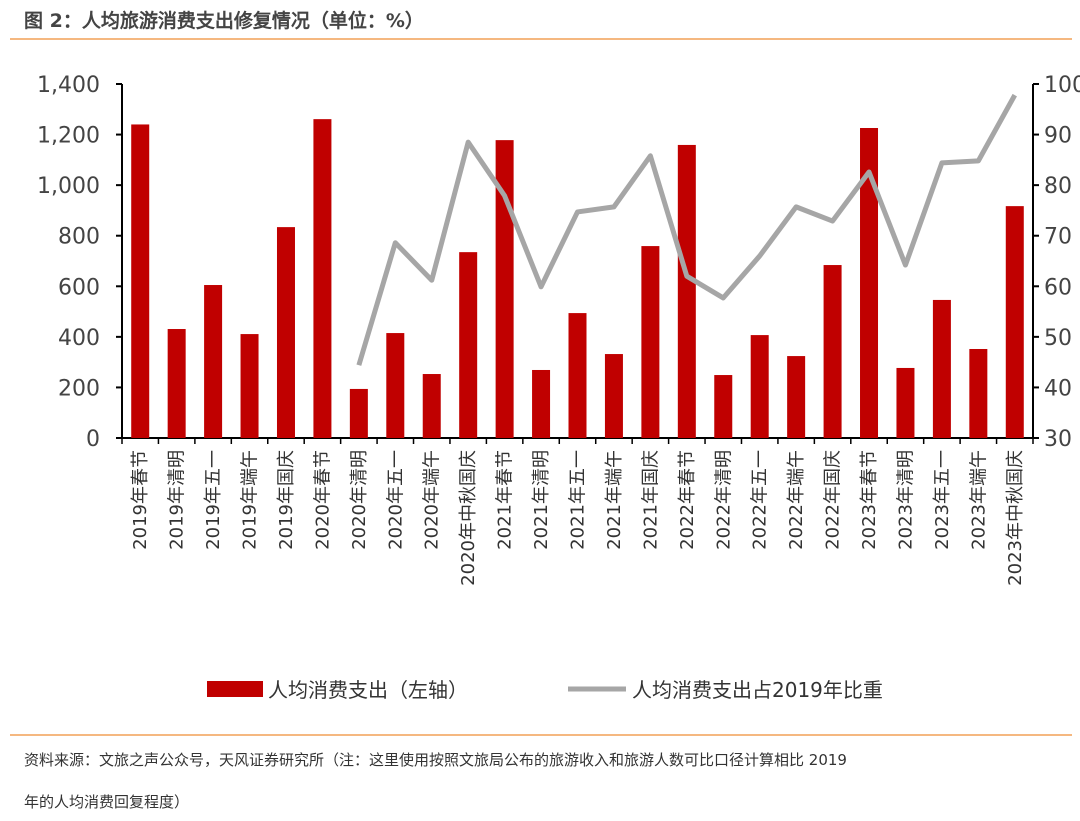 The image size is (1080, 821). What do you see at coordinates (760, 500) in the screenshot?
I see `category-label: 2022年五一` at bounding box center [760, 500].